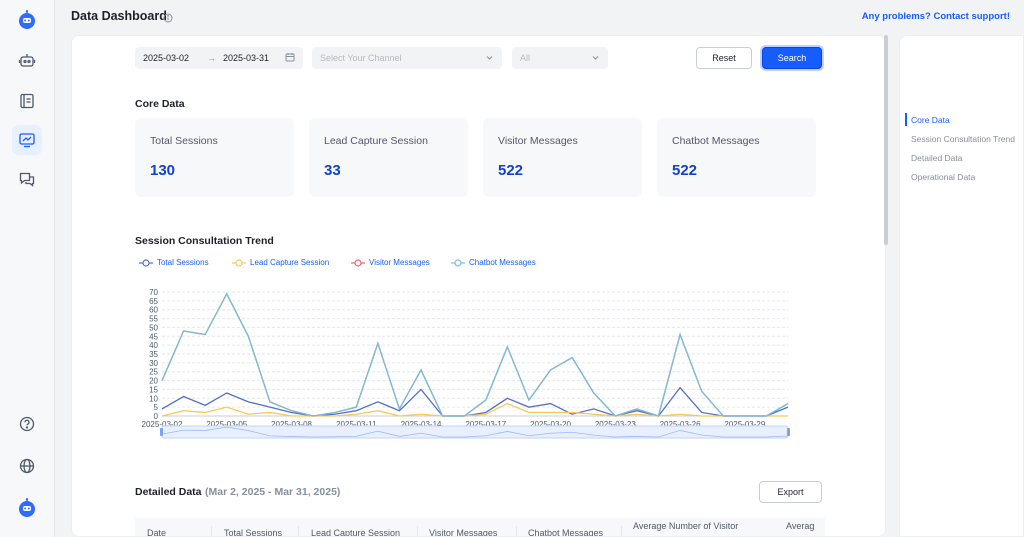  Describe the element at coordinates (246, 58) in the screenshot. I see `end-date: 2025-03-31` at that location.